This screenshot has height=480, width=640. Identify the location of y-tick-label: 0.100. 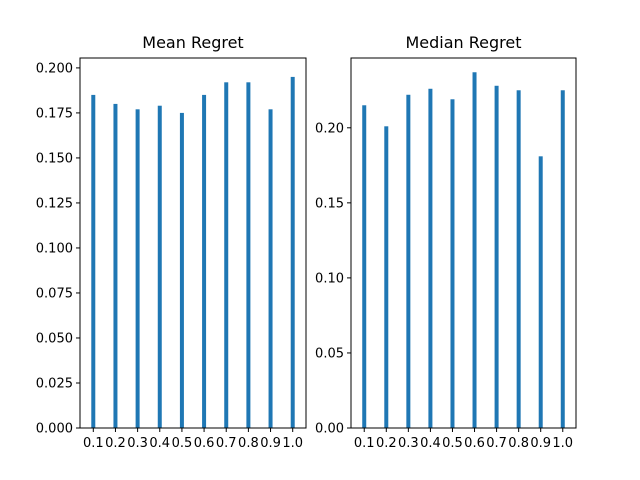
(54, 248).